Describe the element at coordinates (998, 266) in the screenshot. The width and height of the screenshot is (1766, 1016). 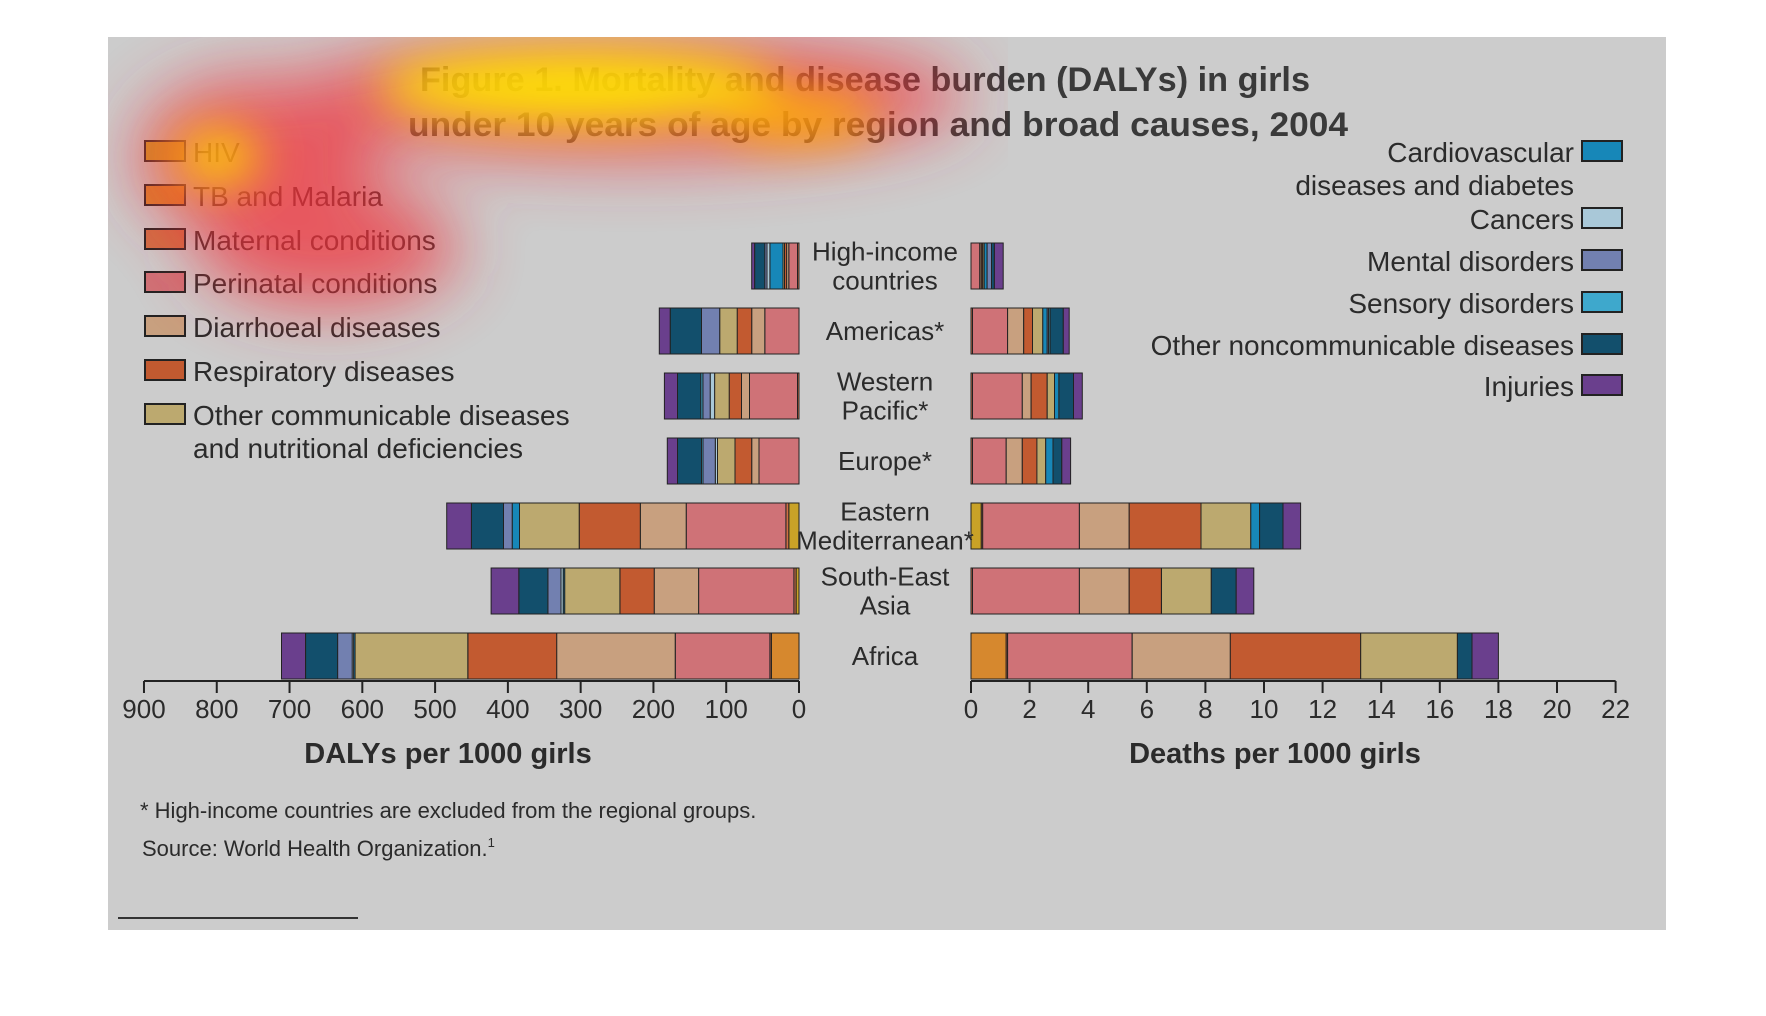
I see `deaths-bar-r0-c12` at that location.